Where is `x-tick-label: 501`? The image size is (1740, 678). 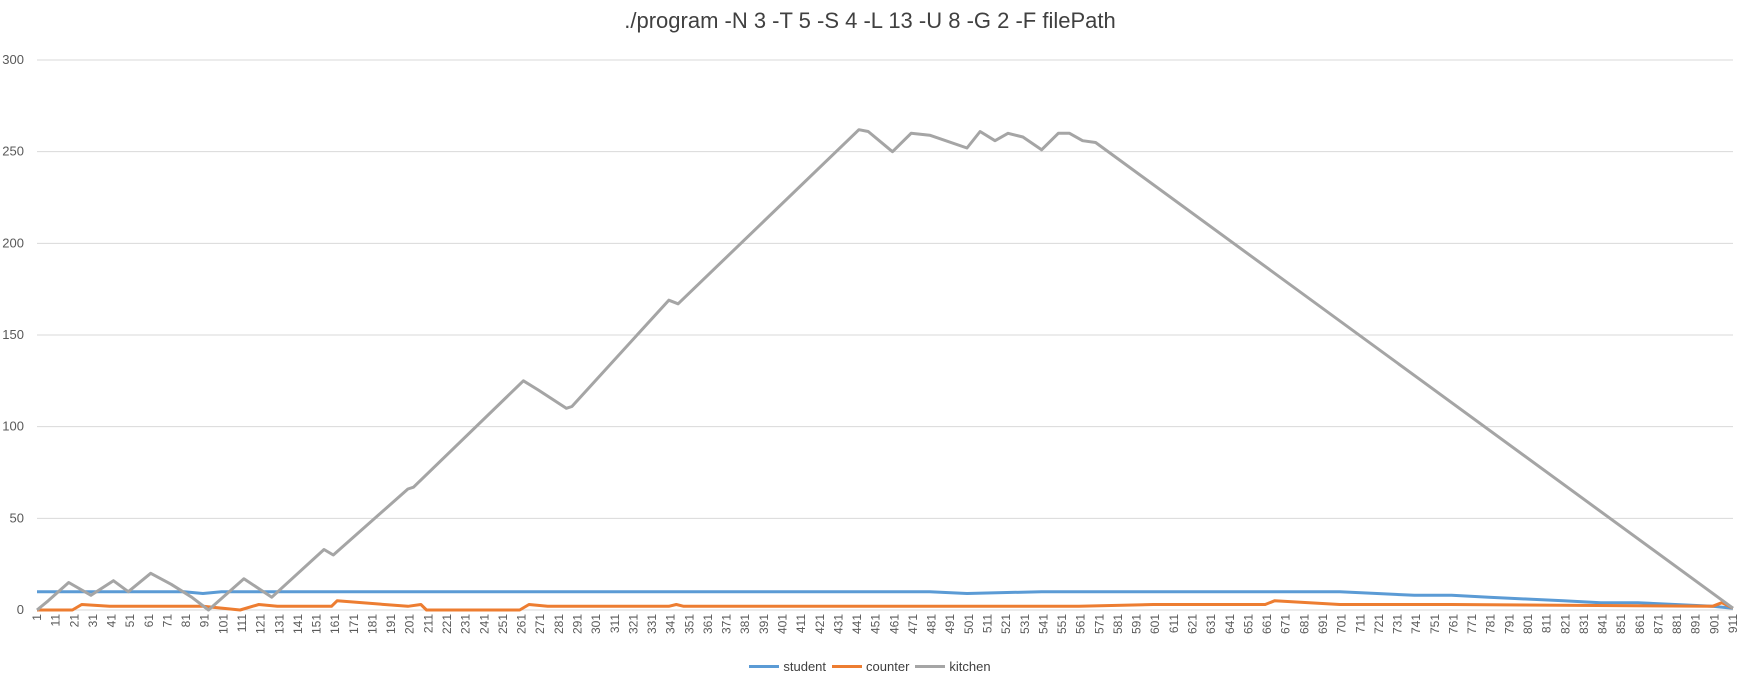 x-tick-label: 501 is located at coordinates (969, 624).